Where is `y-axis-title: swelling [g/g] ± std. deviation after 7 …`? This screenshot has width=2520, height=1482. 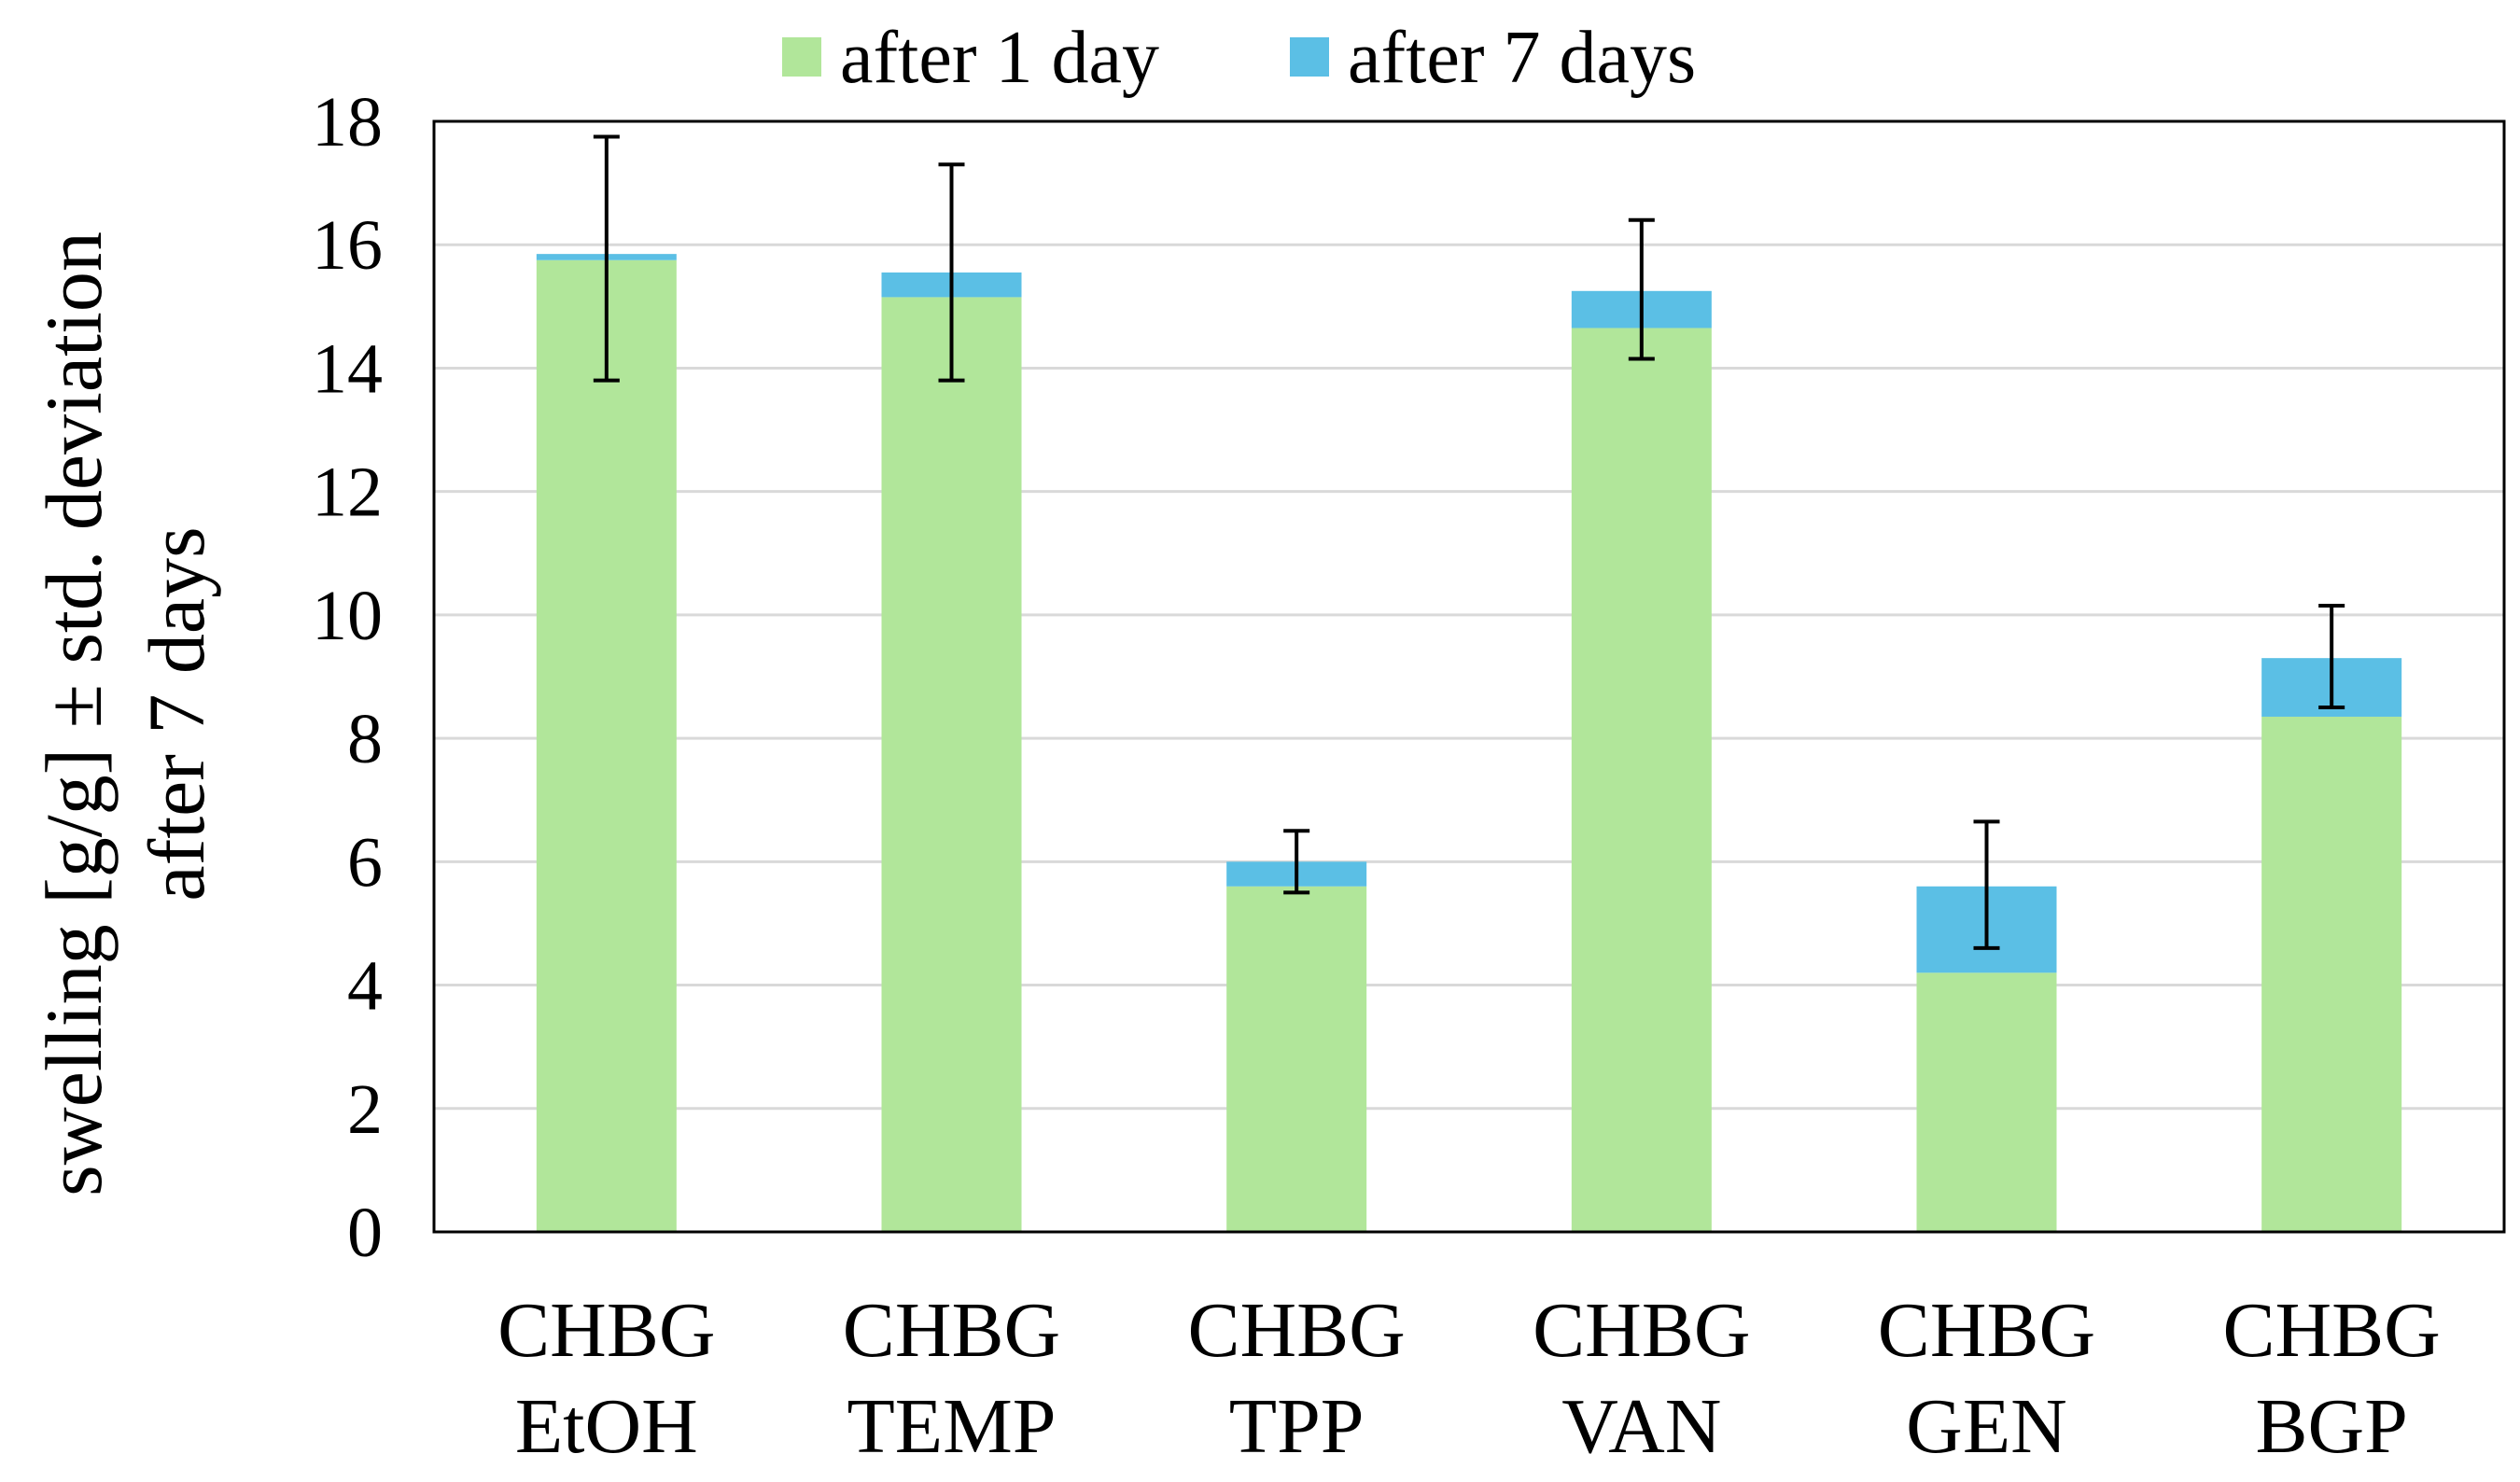 y-axis-title: swelling [g/g] ± std. deviation after 7 … is located at coordinates (125, 713).